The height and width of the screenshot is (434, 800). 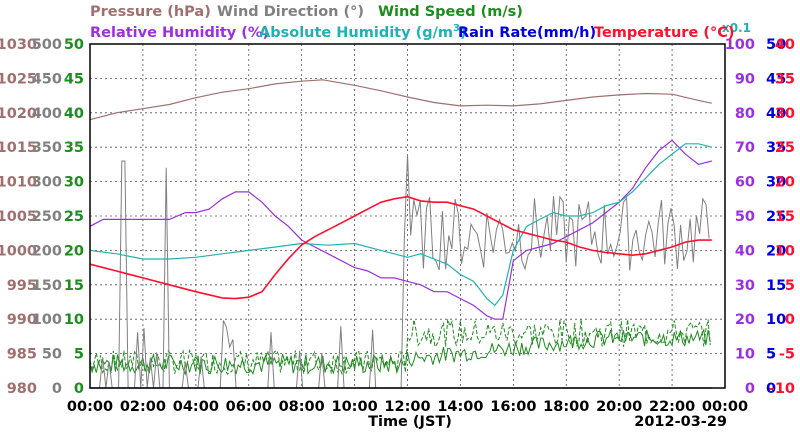 What do you see at coordinates (196, 407) in the screenshot?
I see `x-tick: 04:00` at bounding box center [196, 407].